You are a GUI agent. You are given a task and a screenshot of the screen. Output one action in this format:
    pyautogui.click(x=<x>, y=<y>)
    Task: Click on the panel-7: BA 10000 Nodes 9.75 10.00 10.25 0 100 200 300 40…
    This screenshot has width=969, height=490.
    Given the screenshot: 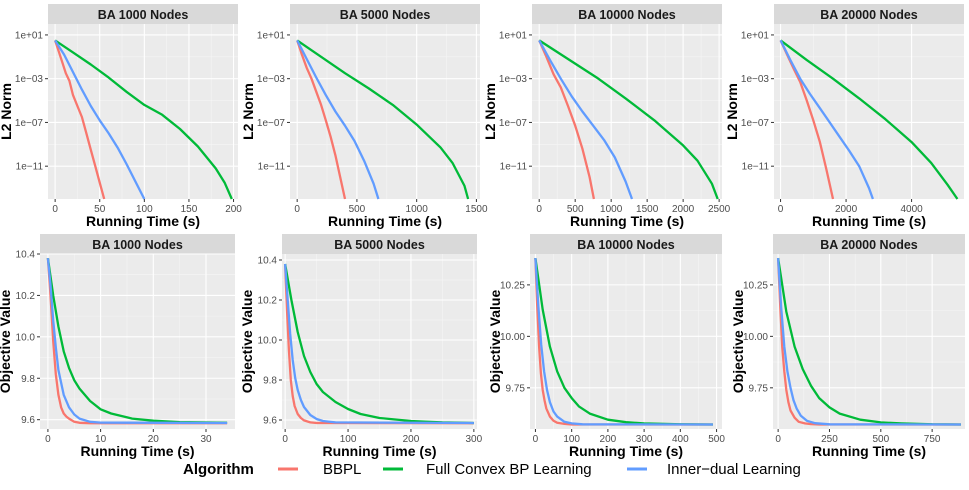 What is the action you would take?
    pyautogui.click(x=606, y=346)
    